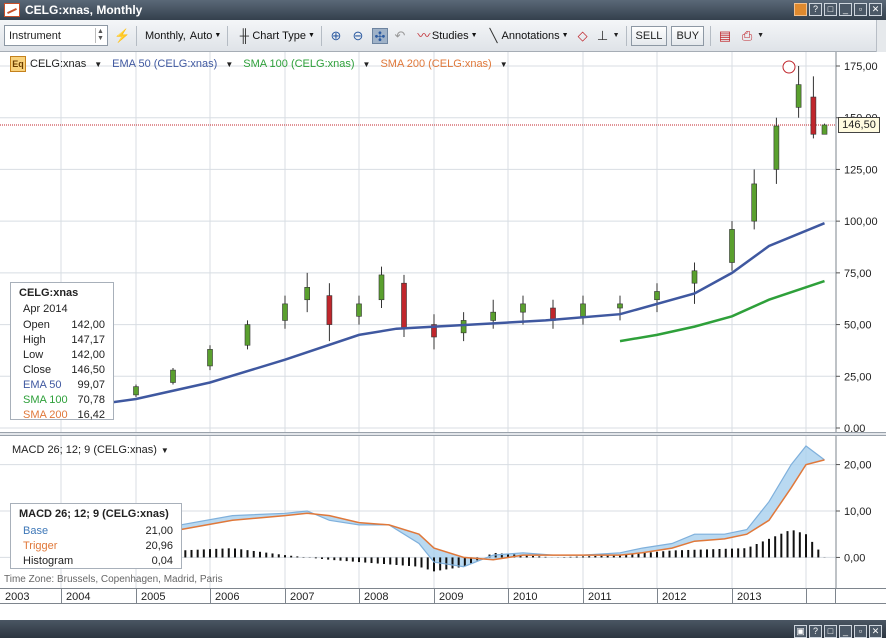 Image resolution: width=886 pixels, height=638 pixels. I want to click on legend-symbol: CELG:xnas, so click(58, 64).